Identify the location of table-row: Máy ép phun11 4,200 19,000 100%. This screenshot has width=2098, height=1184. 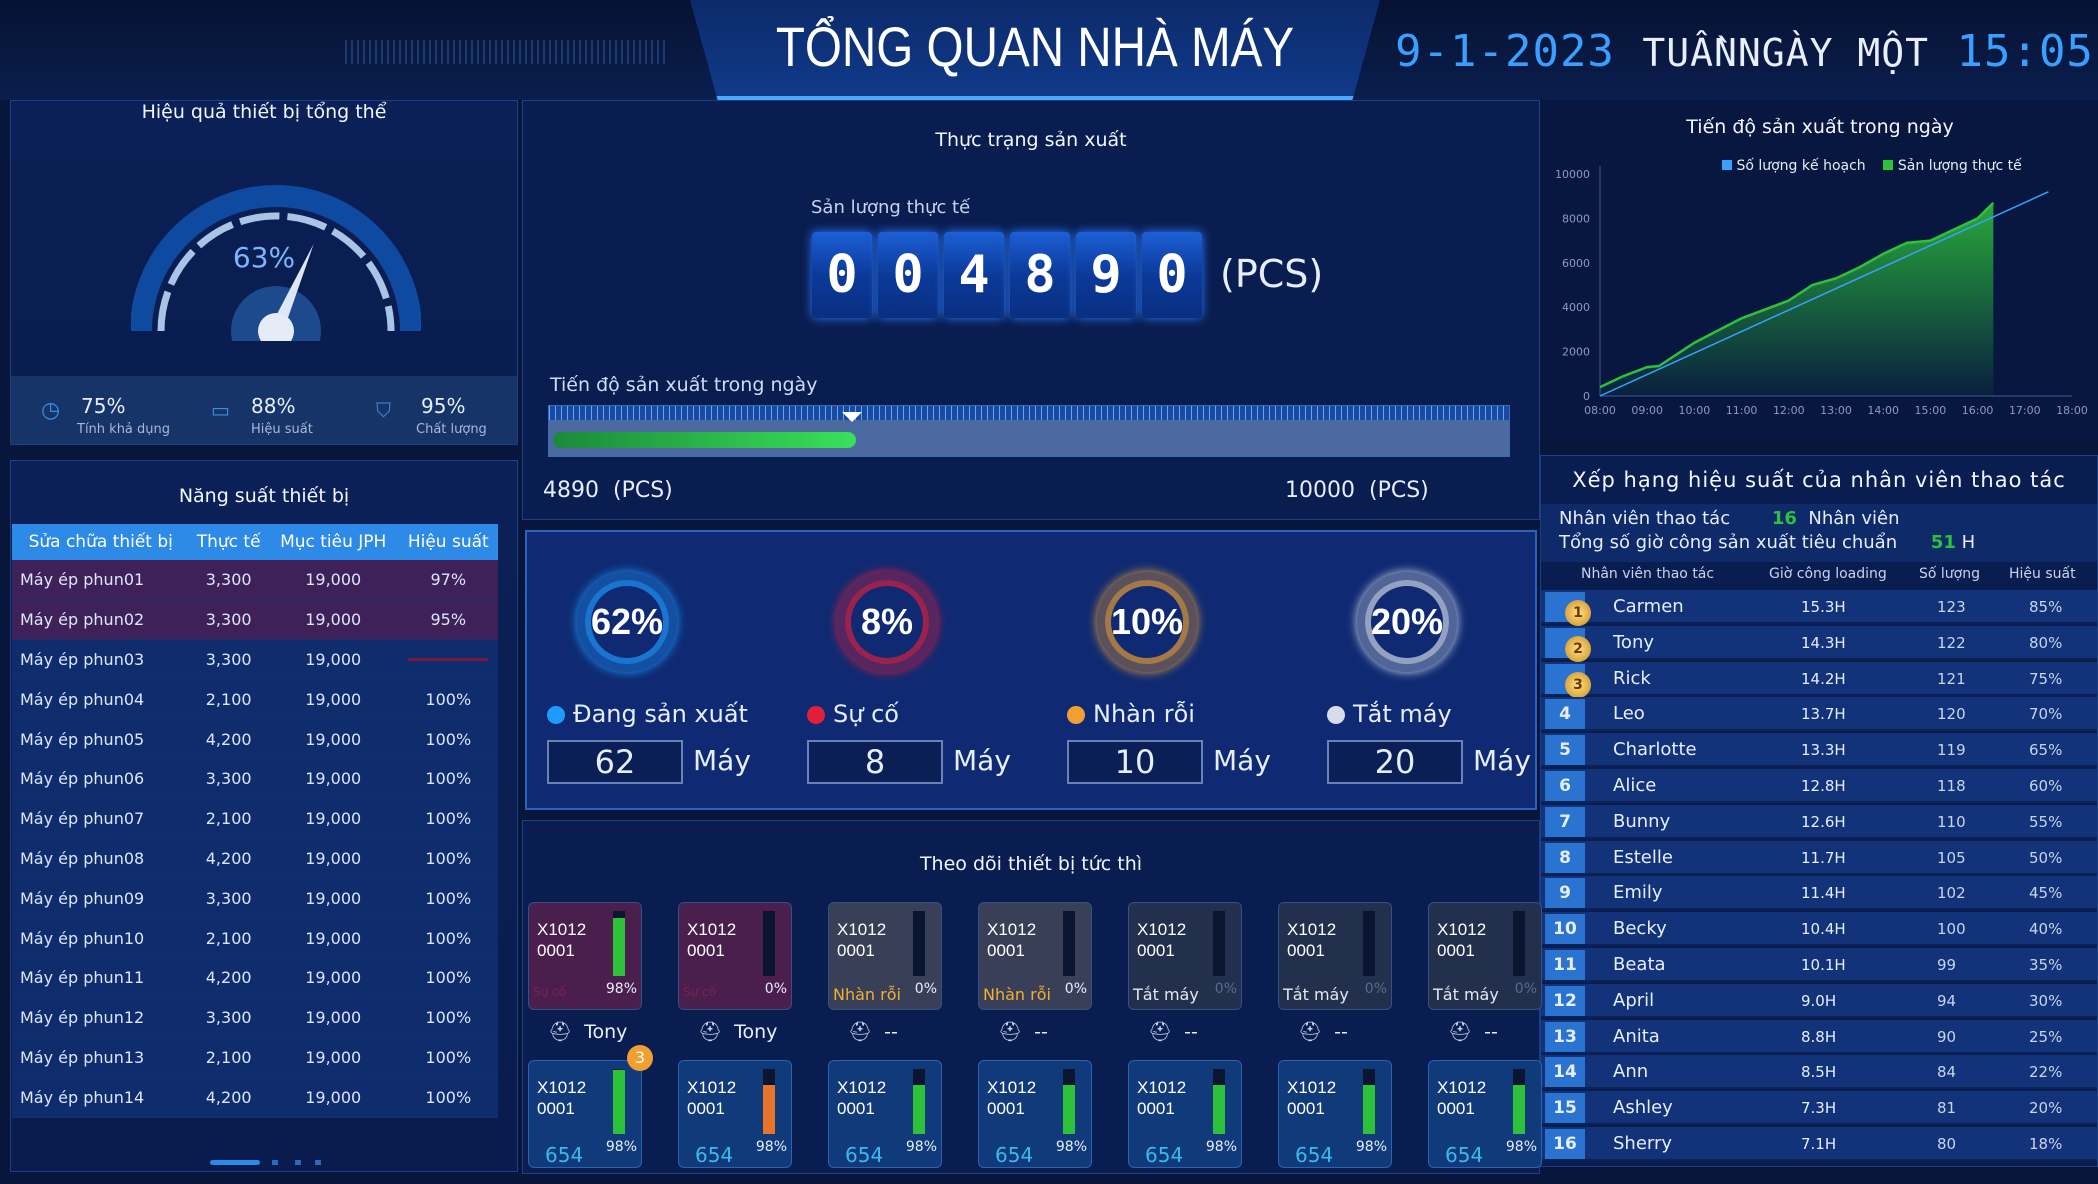
(255, 978).